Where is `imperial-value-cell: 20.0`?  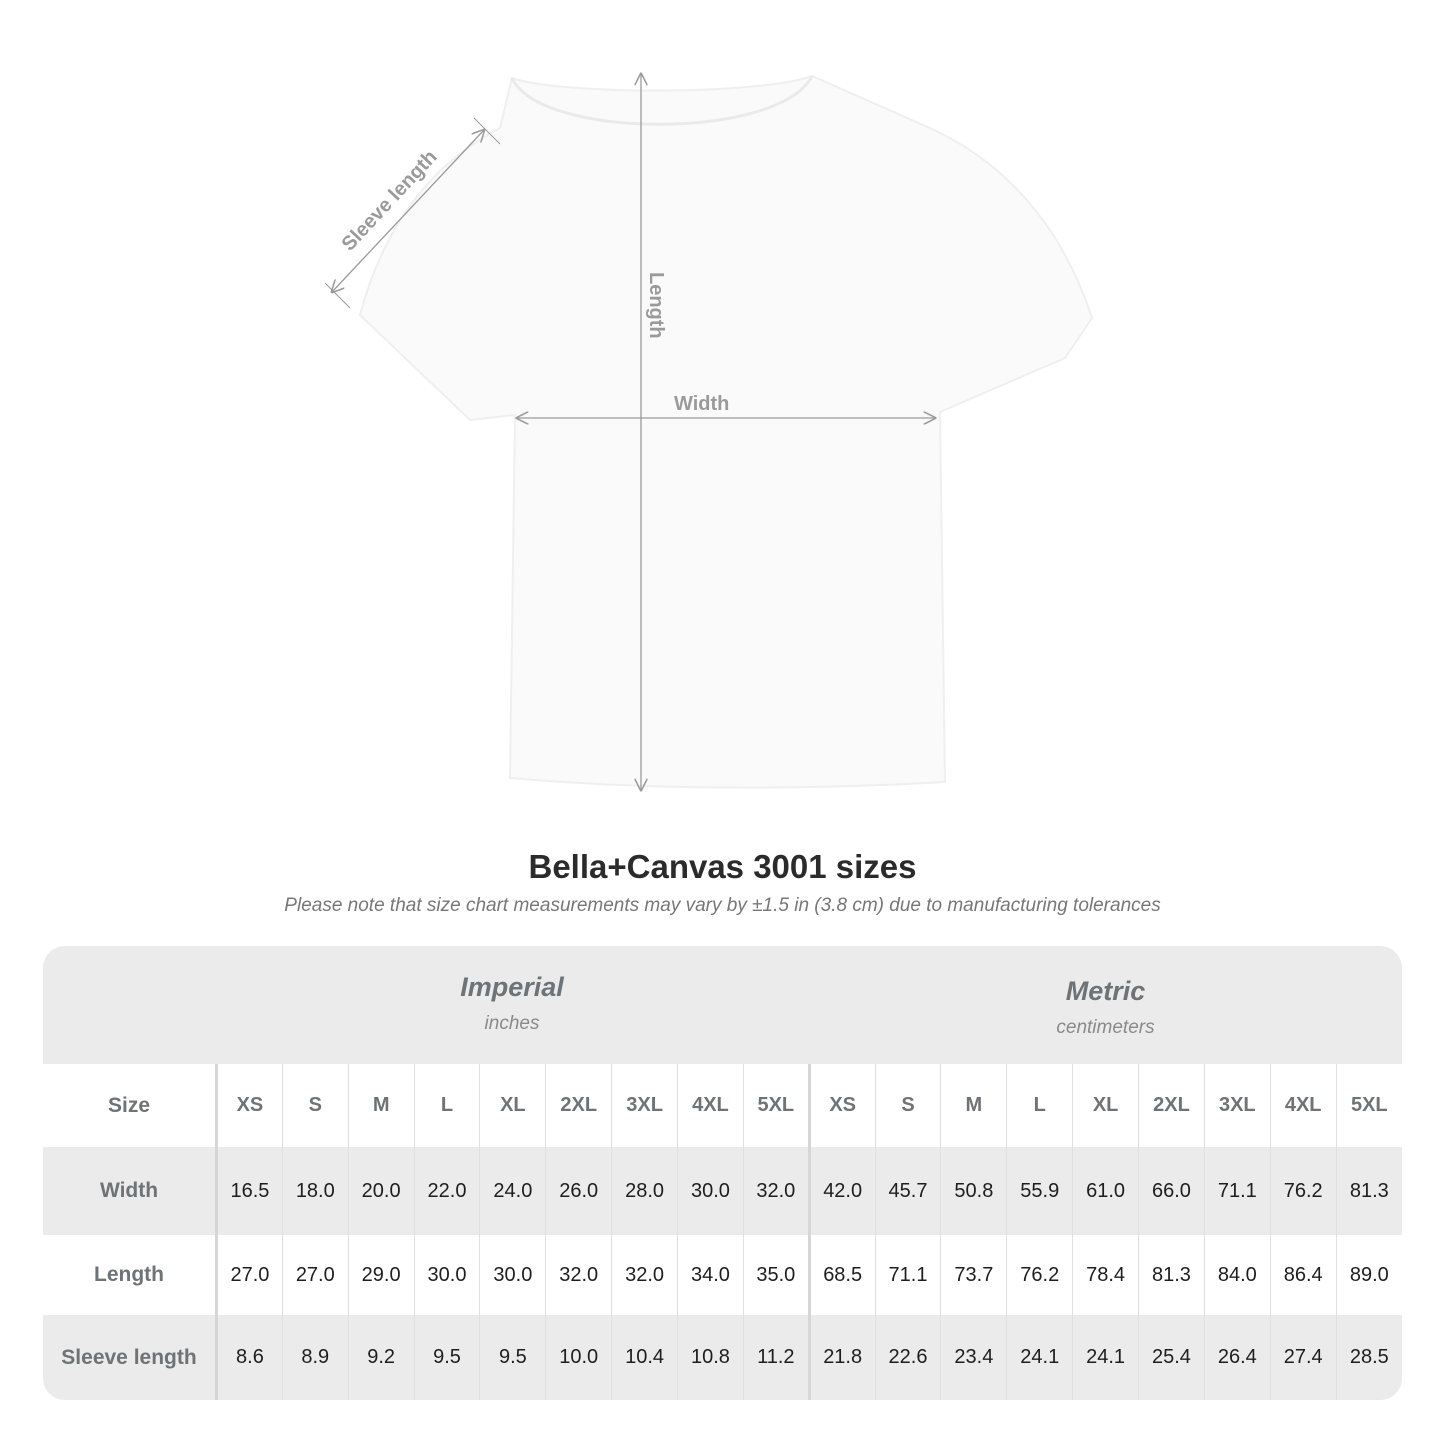
imperial-value-cell: 20.0 is located at coordinates (381, 1191).